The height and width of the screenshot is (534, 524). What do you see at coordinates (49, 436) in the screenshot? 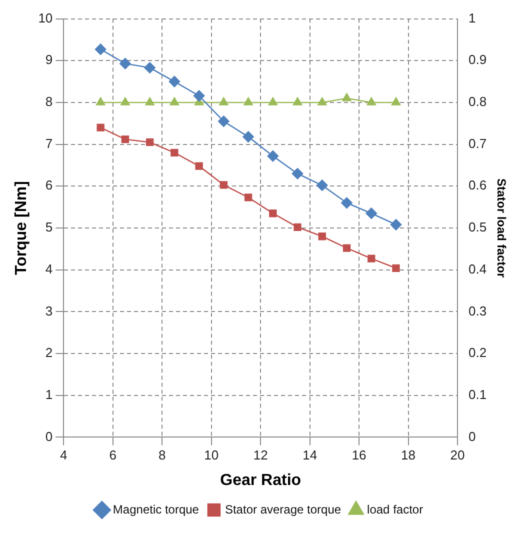
I see `y-tick-label: 0` at bounding box center [49, 436].